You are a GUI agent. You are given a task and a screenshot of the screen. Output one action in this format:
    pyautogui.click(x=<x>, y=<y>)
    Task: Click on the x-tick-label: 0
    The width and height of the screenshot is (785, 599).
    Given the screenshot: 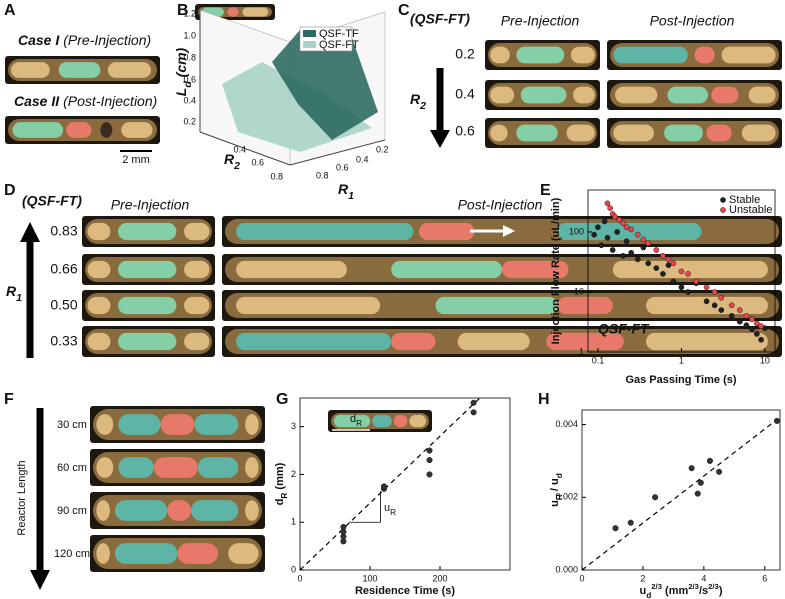 What is the action you would take?
    pyautogui.click(x=299, y=578)
    